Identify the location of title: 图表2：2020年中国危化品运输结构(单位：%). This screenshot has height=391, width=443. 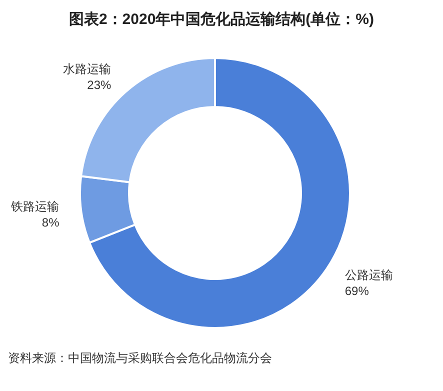
(221, 19).